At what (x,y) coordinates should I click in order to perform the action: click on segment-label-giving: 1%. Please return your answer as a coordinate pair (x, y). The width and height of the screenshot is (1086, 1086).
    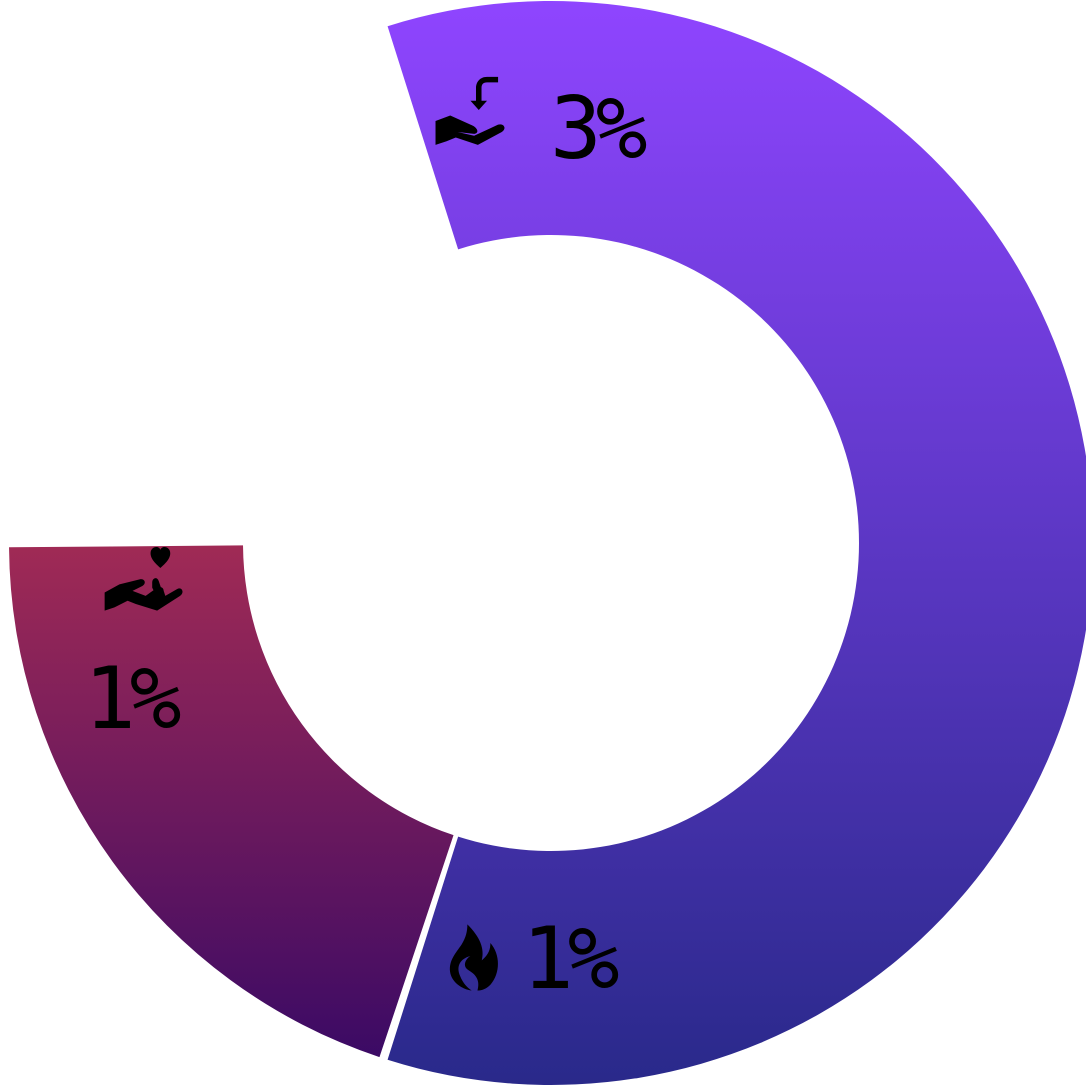
    Looking at the image, I should click on (132, 699).